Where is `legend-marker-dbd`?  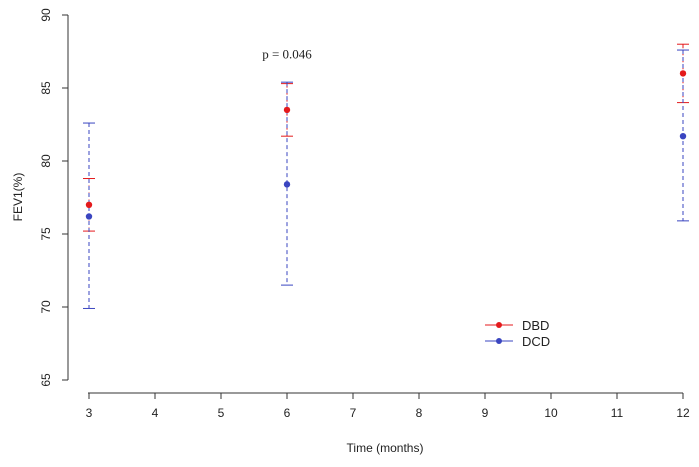 legend-marker-dbd is located at coordinates (499, 325).